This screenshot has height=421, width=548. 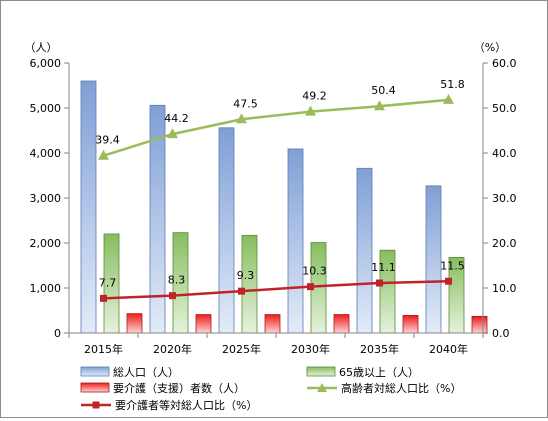 I want to click on legend-item-elderly: 65歳以上（人）, so click(x=362, y=372).